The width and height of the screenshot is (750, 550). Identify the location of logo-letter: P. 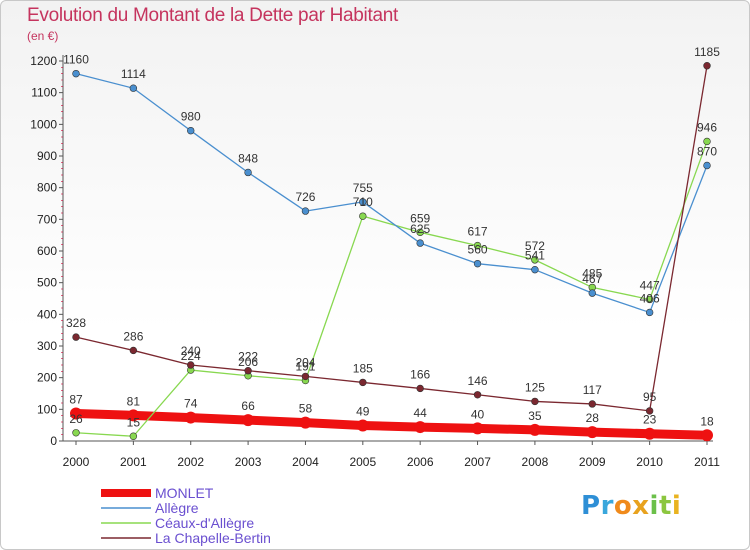
(591, 506).